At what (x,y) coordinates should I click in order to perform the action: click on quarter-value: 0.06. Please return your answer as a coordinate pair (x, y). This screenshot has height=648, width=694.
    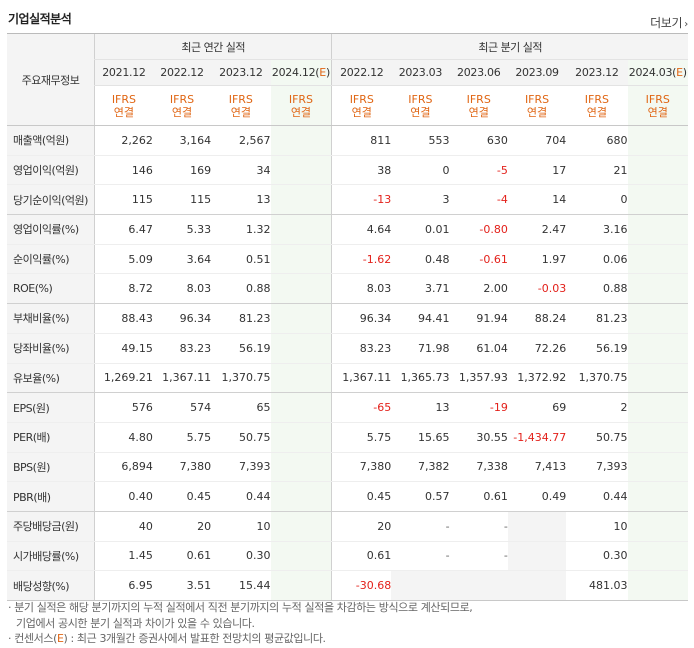
    Looking at the image, I should click on (597, 259).